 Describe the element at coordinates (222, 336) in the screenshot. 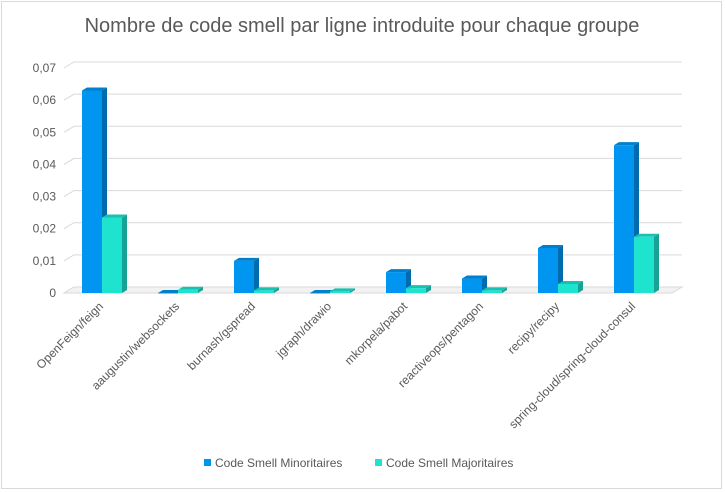

I see `x-tick-label: burnash/gspread` at that location.